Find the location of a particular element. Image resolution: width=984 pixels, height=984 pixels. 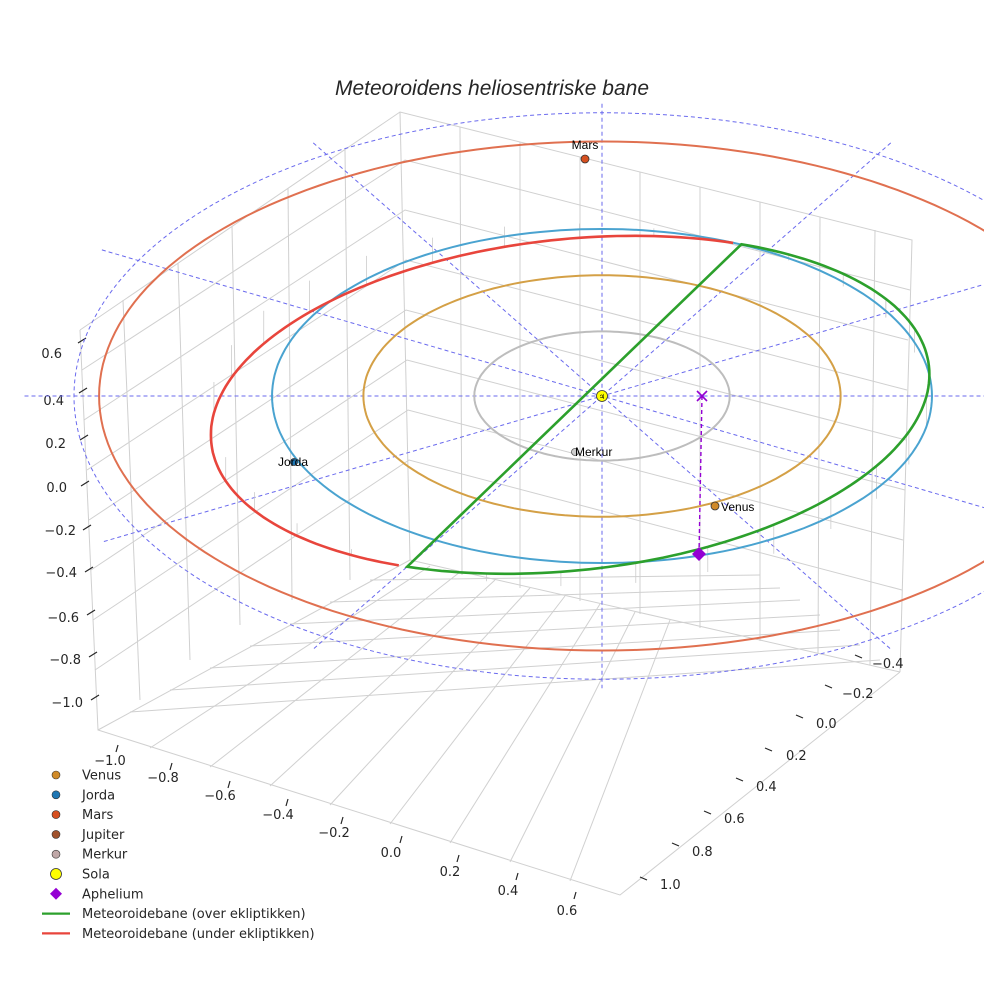

x-tick-labels: −1.0 −0.8 −0.6 −0.4 −0.2 0.0 0.2 0.4 0.6 is located at coordinates (335, 836).